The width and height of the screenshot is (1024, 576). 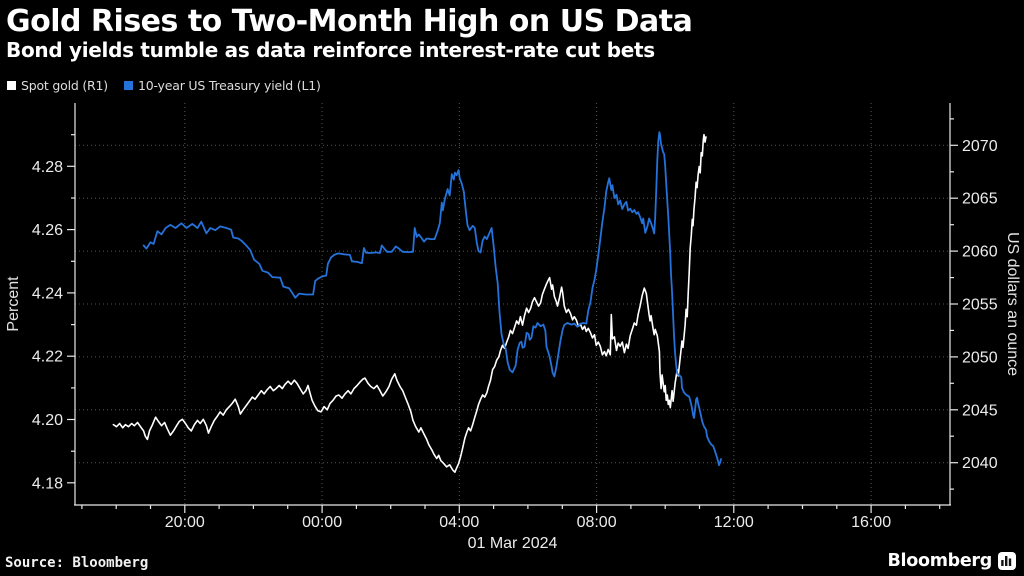 What do you see at coordinates (1012, 304) in the screenshot?
I see `svg-text: US dollars an ounce` at bounding box center [1012, 304].